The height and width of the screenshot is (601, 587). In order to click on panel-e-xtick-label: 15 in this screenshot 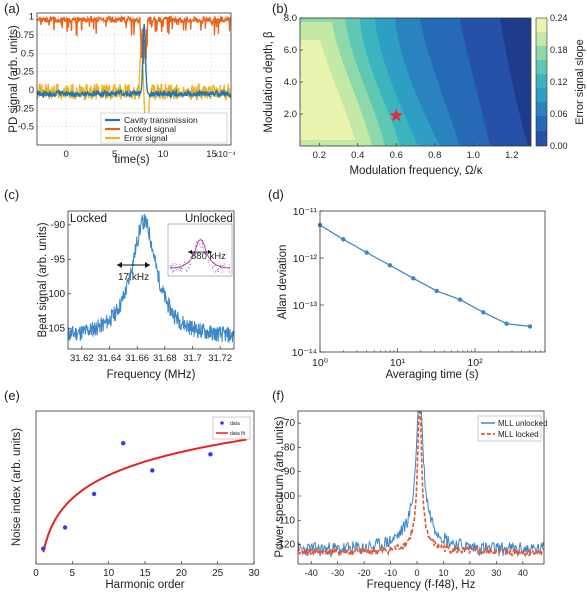, I will do `click(145, 573)`.